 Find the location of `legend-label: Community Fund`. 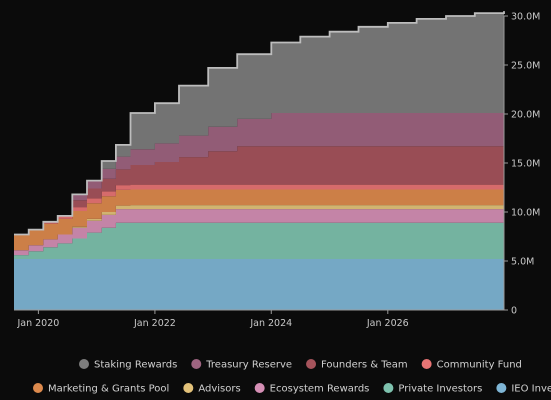

legend-label: Community Fund is located at coordinates (479, 365).